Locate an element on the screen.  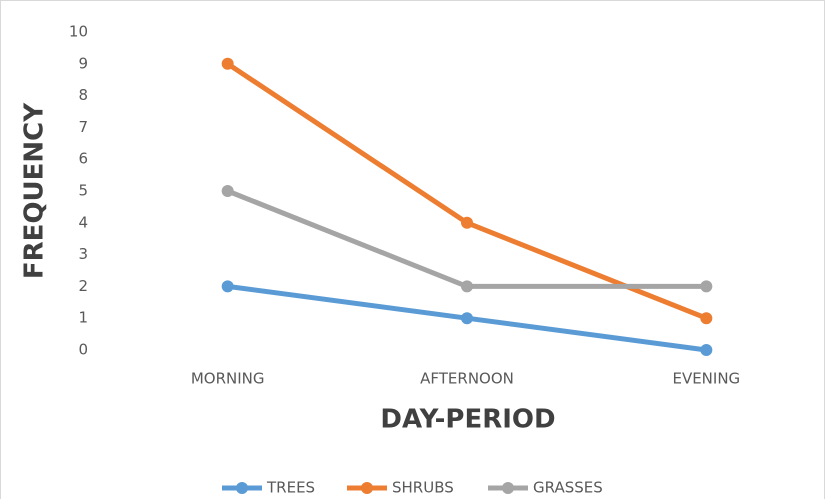
y-tick-label: 7 is located at coordinates (83, 127).